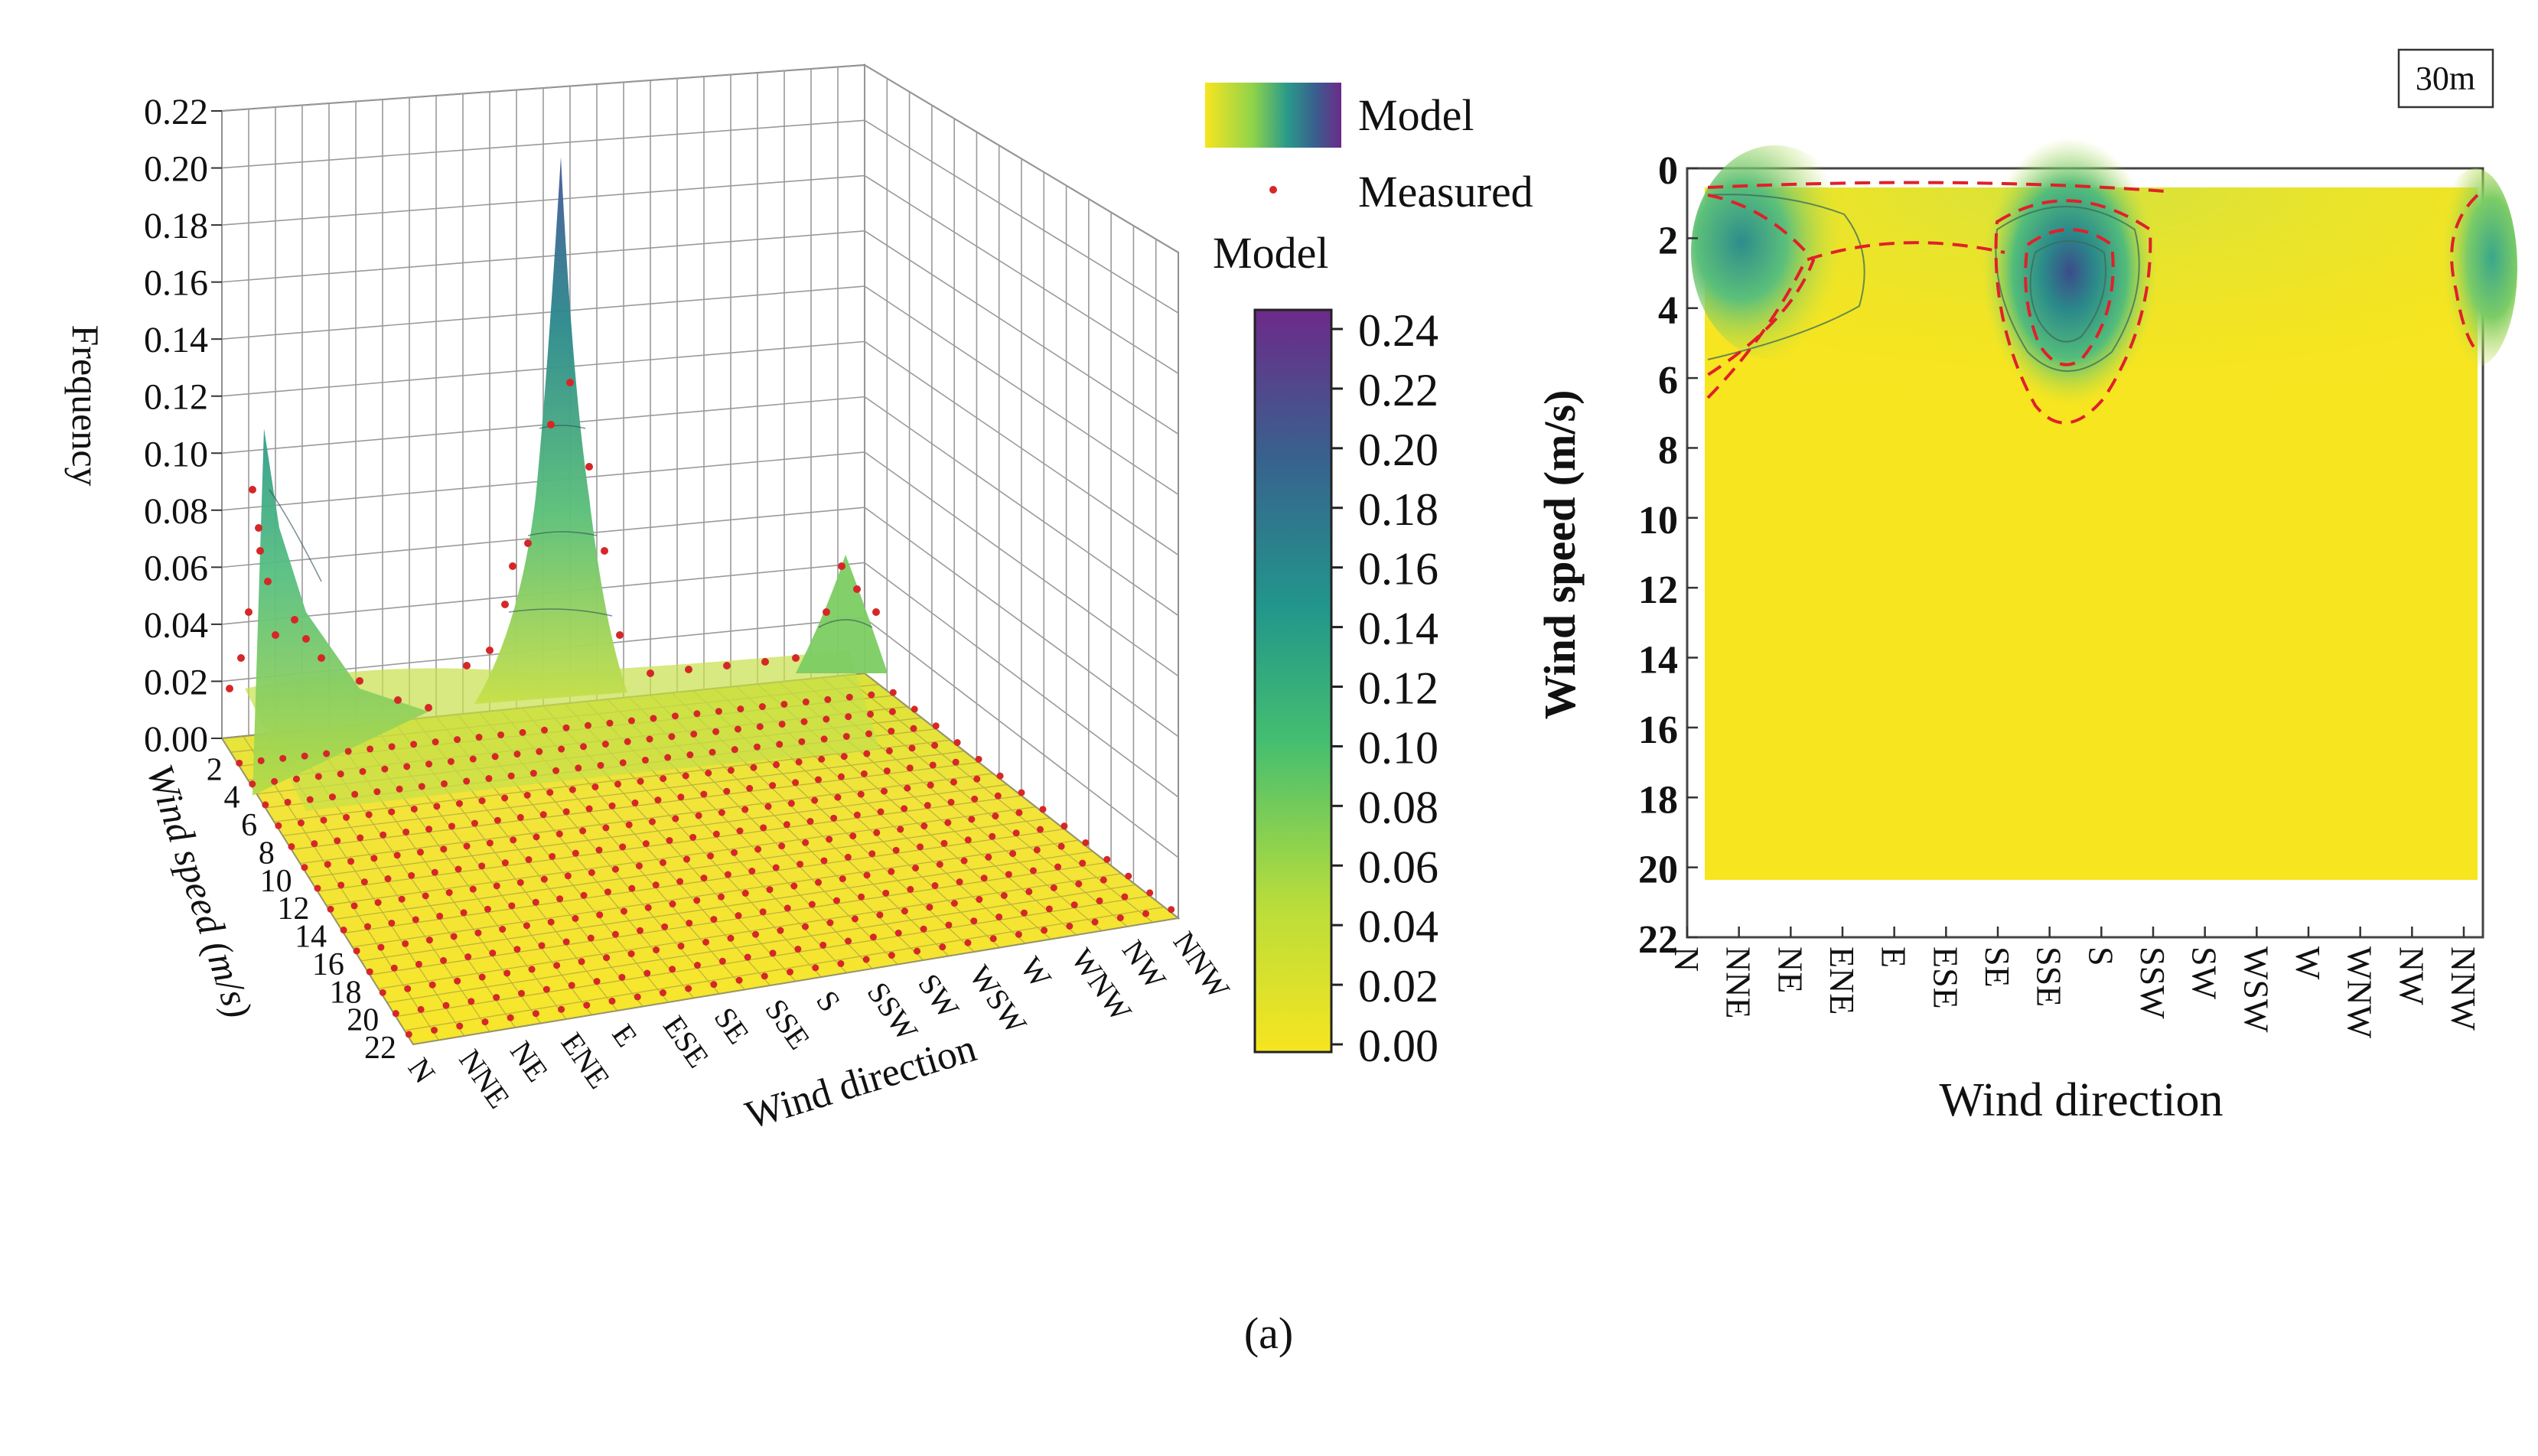 The image size is (2538, 1456). I want to click on hotspot-nne, so click(1775, 252).